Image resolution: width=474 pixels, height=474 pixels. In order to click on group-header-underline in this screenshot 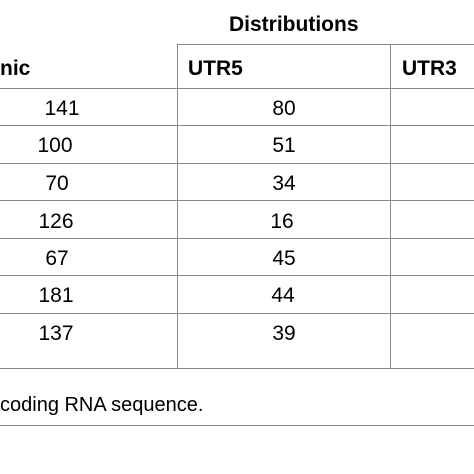, I will do `click(326, 44)`.